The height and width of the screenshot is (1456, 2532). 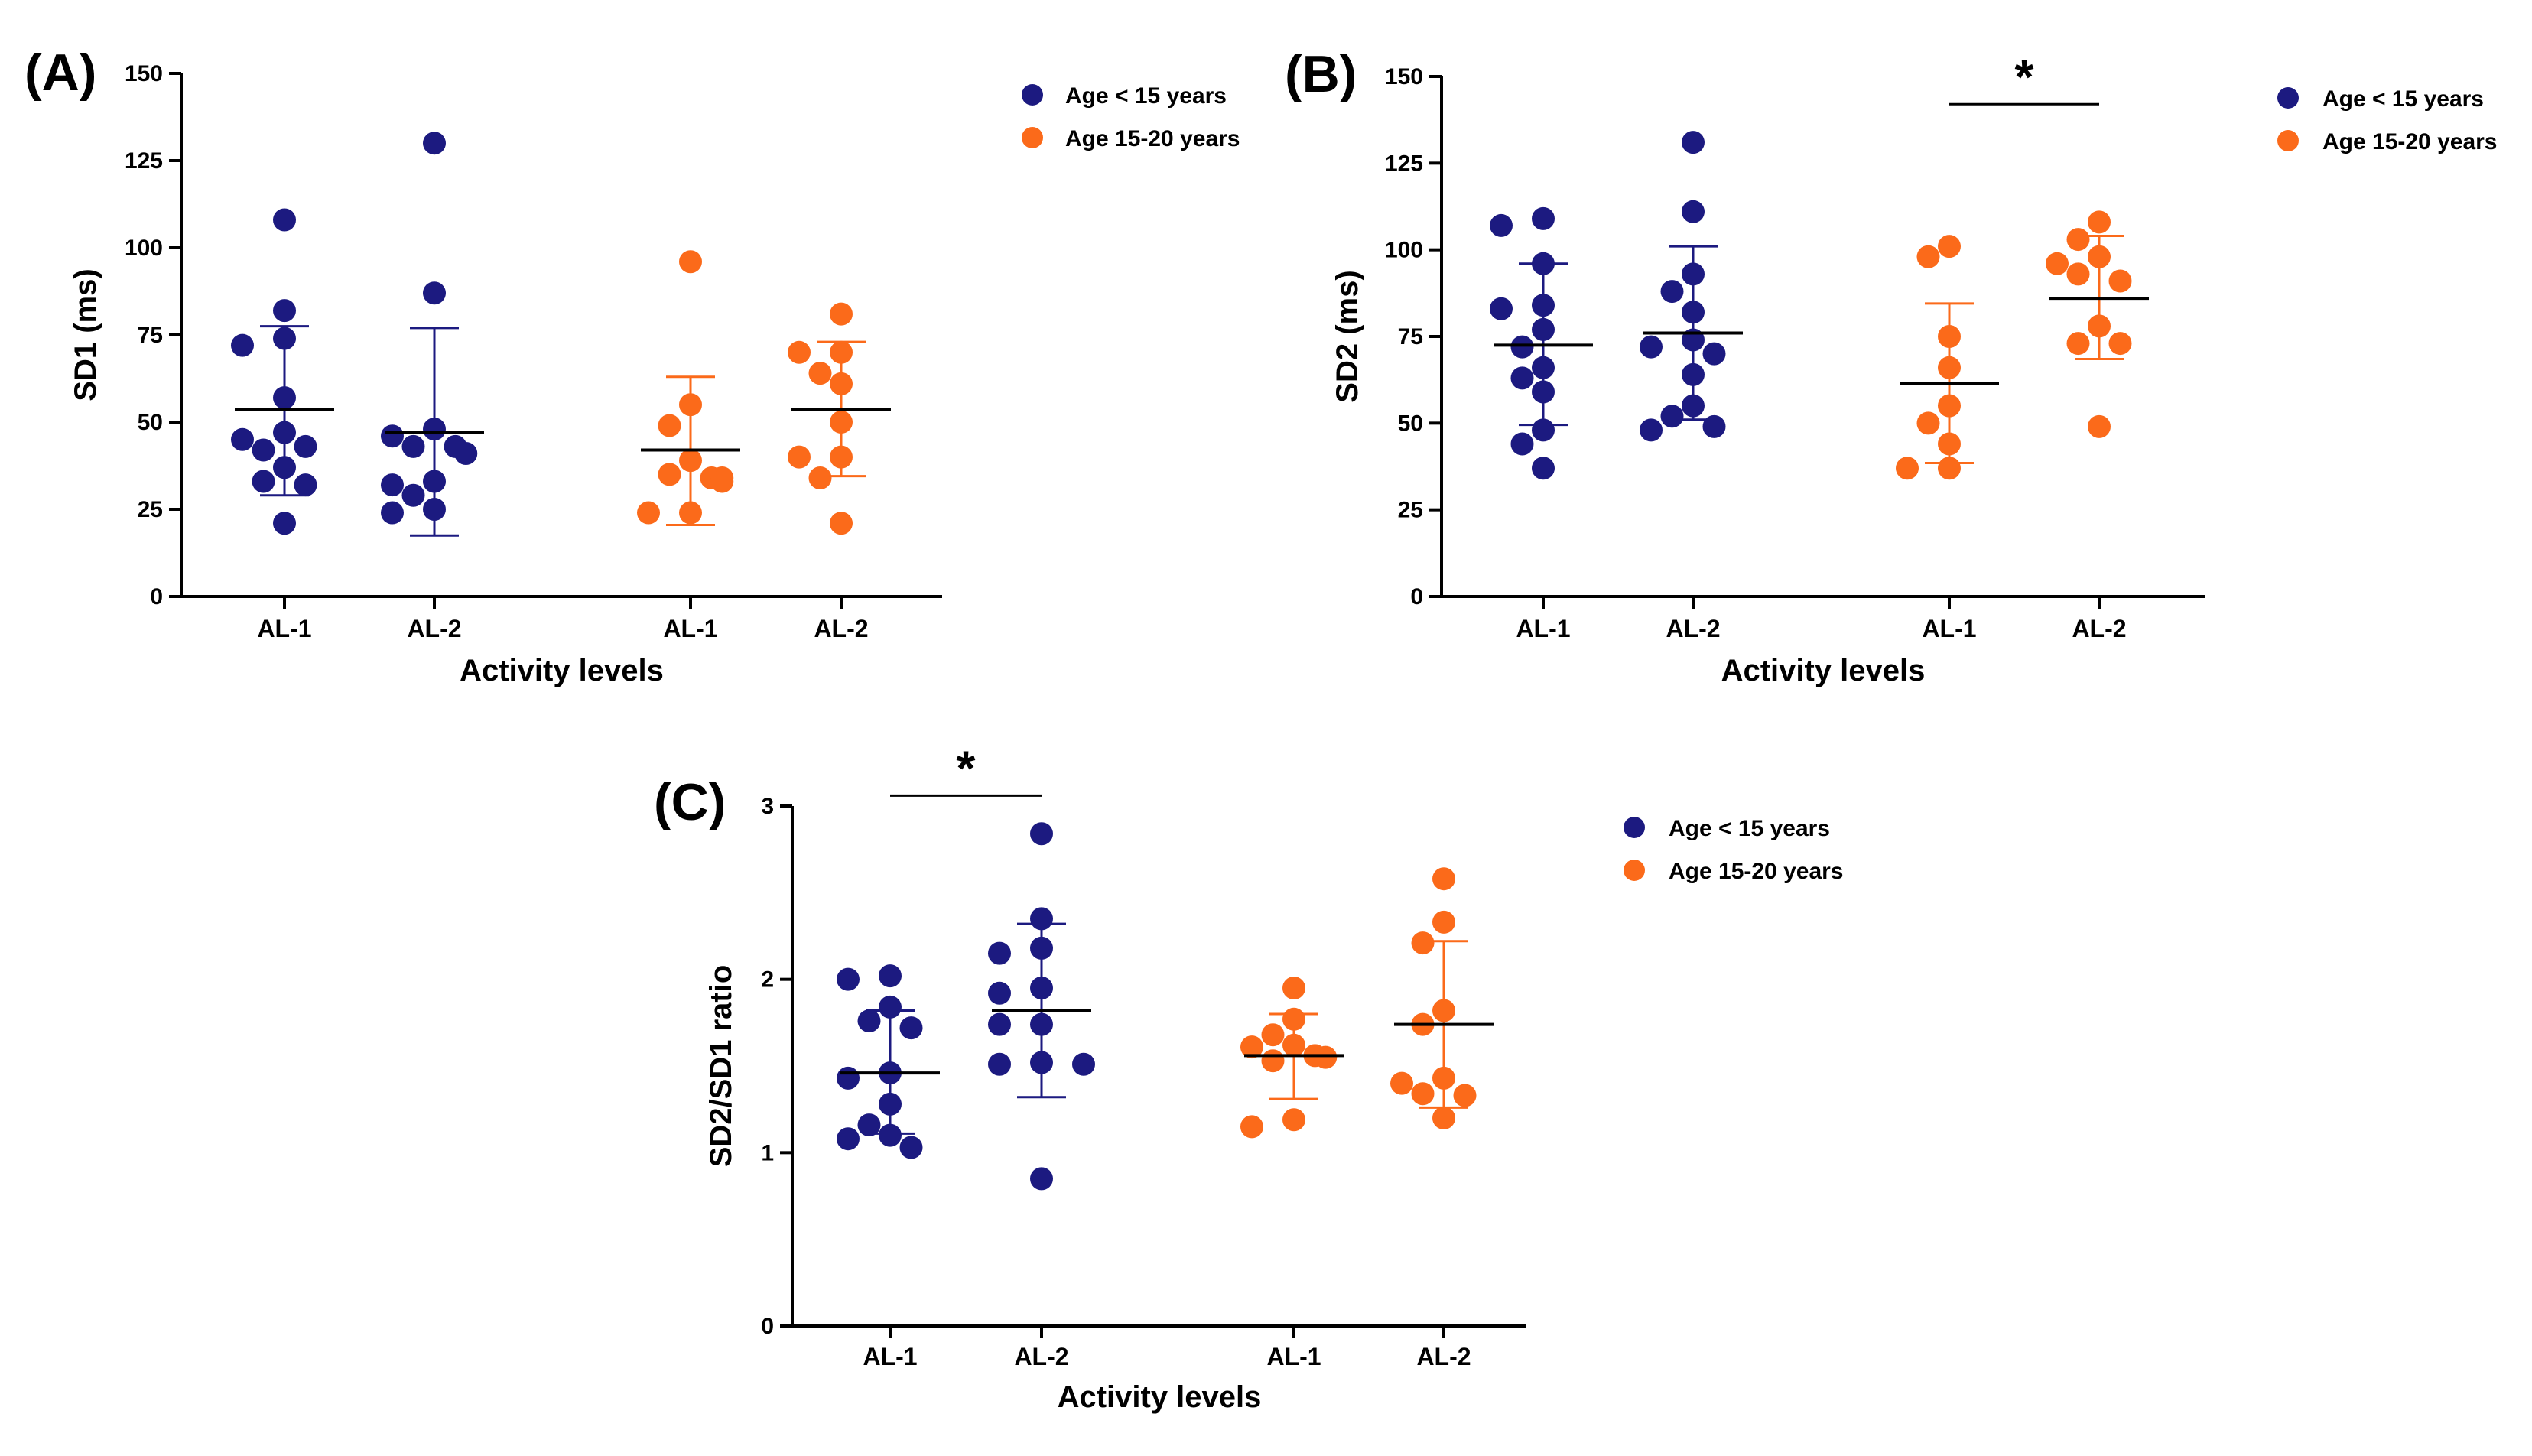 What do you see at coordinates (721, 1066) in the screenshot?
I see `y-axis-title: SD2/SD1 ratio` at bounding box center [721, 1066].